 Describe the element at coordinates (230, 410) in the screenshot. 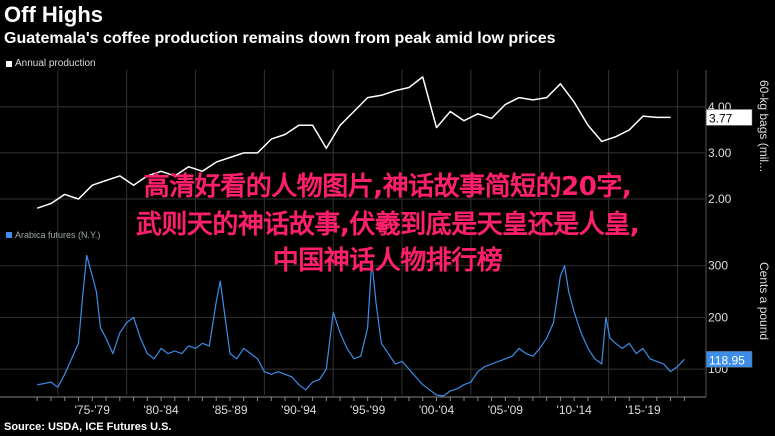

I see `x-tick-label: '85-'89` at that location.